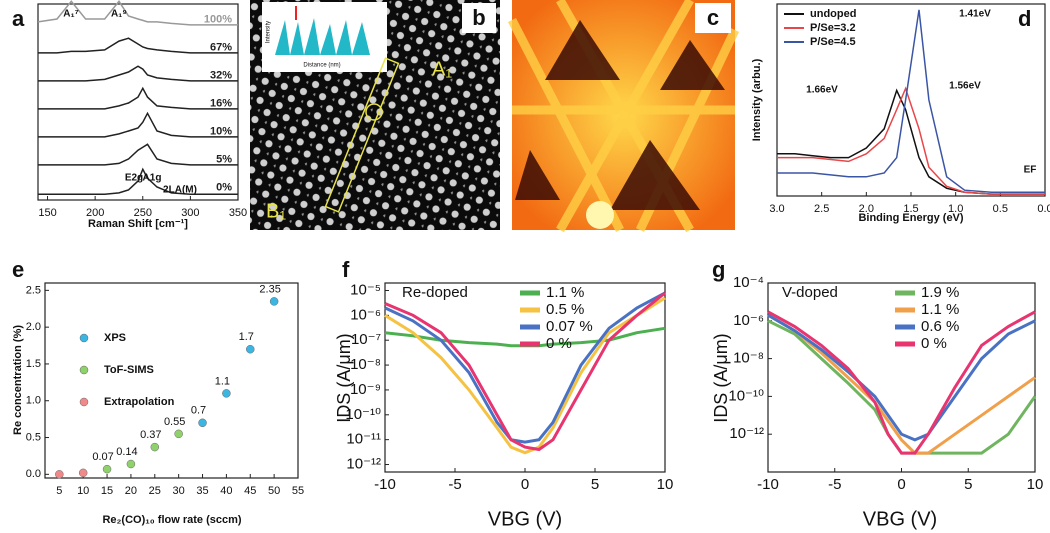 This screenshot has height=533, width=1050. I want to click on value-label: 0.55, so click(174, 422).